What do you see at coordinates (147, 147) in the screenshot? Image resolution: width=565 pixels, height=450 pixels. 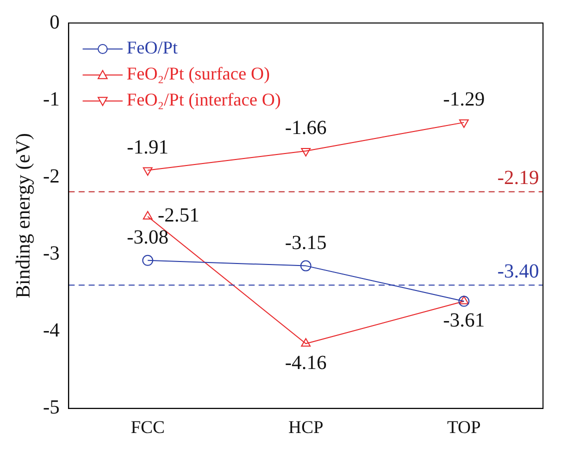 I see `data-label: -1.91` at bounding box center [147, 147].